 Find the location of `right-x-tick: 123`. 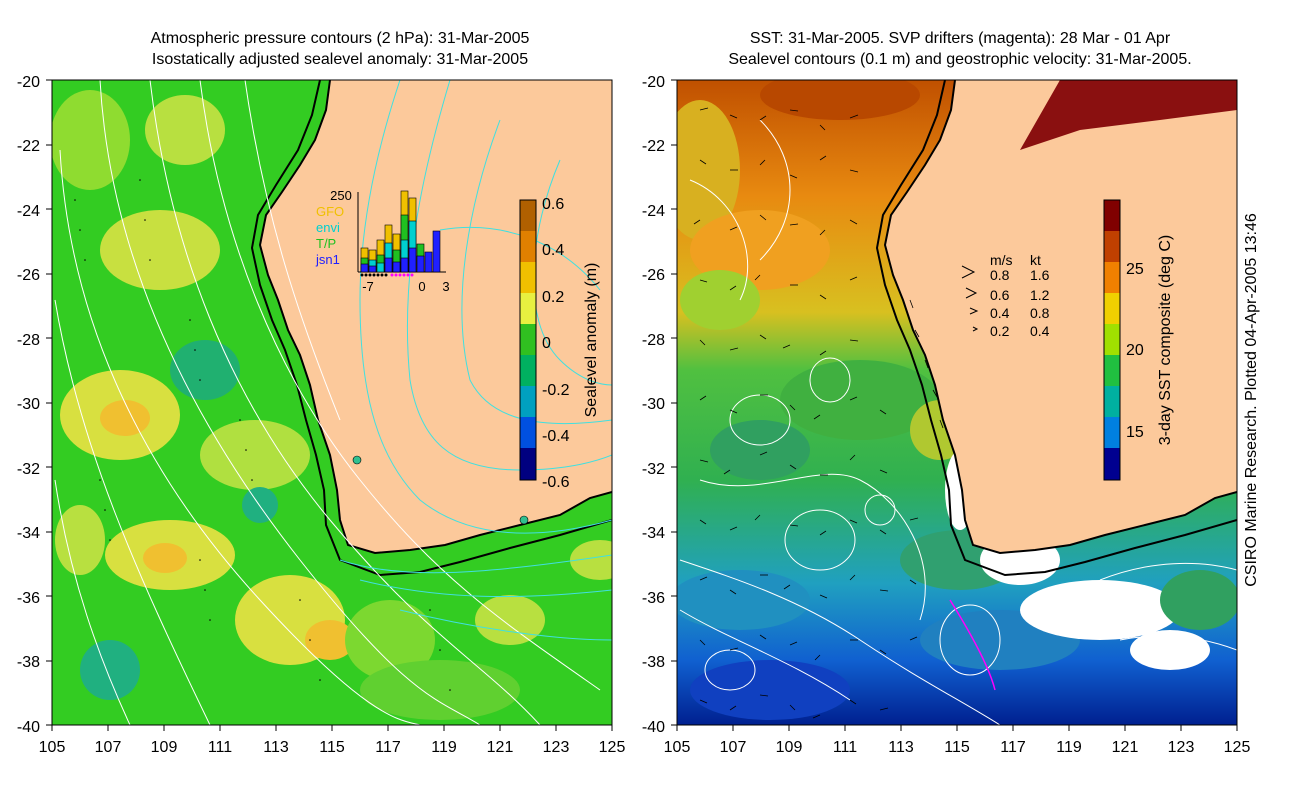

right-x-tick: 123 is located at coordinates (1181, 747).